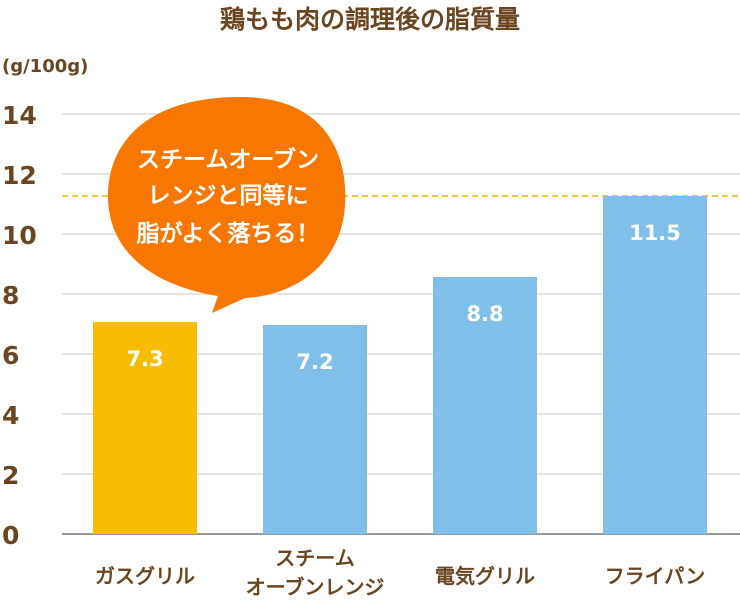 This screenshot has width=740, height=601. What do you see at coordinates (45, 66) in the screenshot?
I see `y-axis-label: (g/100g)` at bounding box center [45, 66].